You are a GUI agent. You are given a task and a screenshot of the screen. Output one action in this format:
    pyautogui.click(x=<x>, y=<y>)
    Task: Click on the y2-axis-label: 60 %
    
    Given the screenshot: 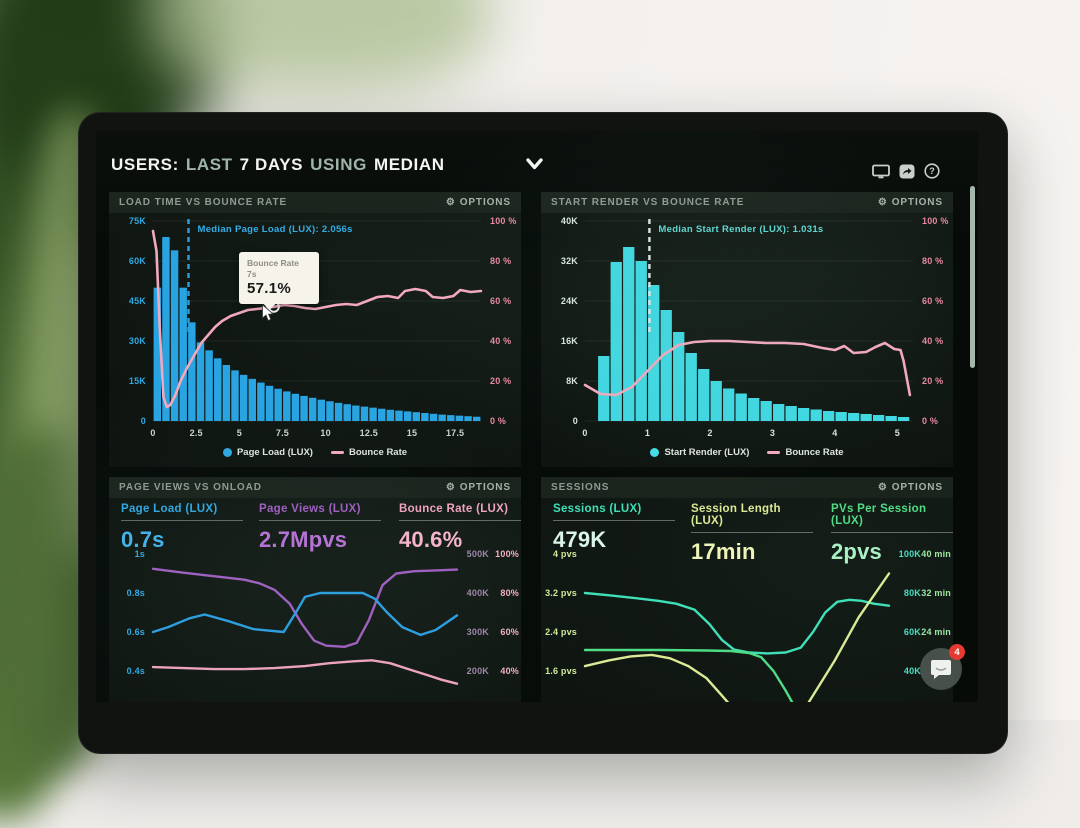 What is the action you would take?
    pyautogui.click(x=932, y=301)
    